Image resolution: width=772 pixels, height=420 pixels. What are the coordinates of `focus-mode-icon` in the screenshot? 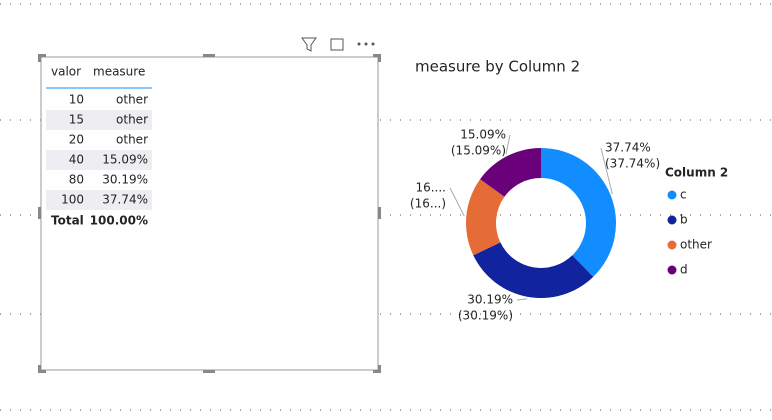 It's located at (337, 44).